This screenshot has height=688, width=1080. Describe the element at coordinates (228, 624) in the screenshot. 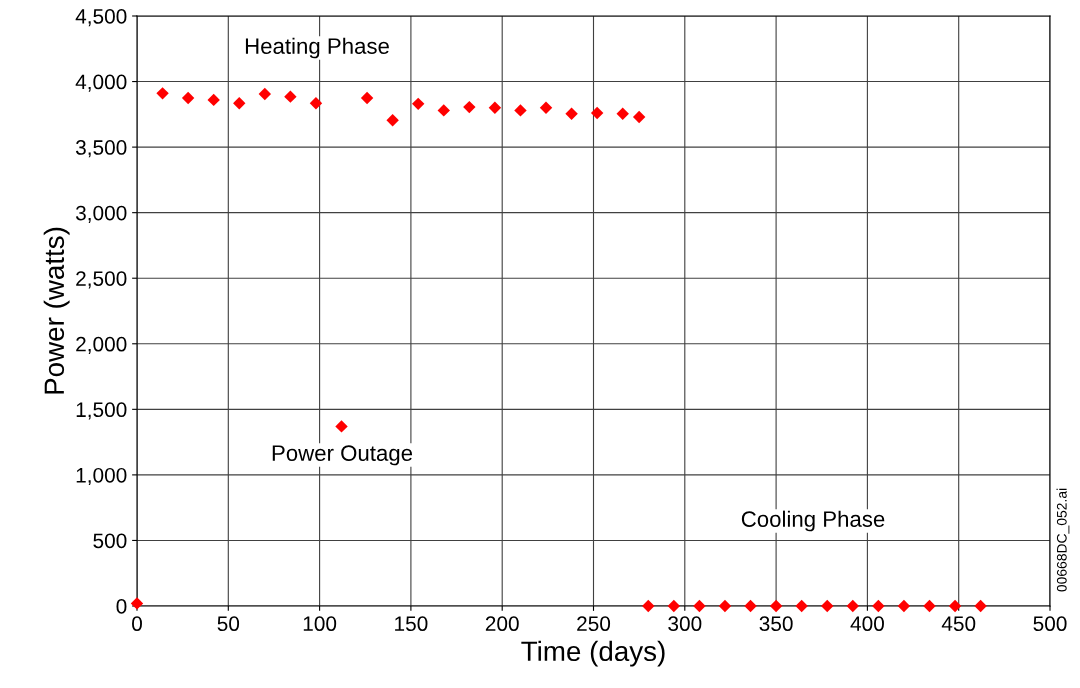

I see `x-tick-label: 50` at that location.